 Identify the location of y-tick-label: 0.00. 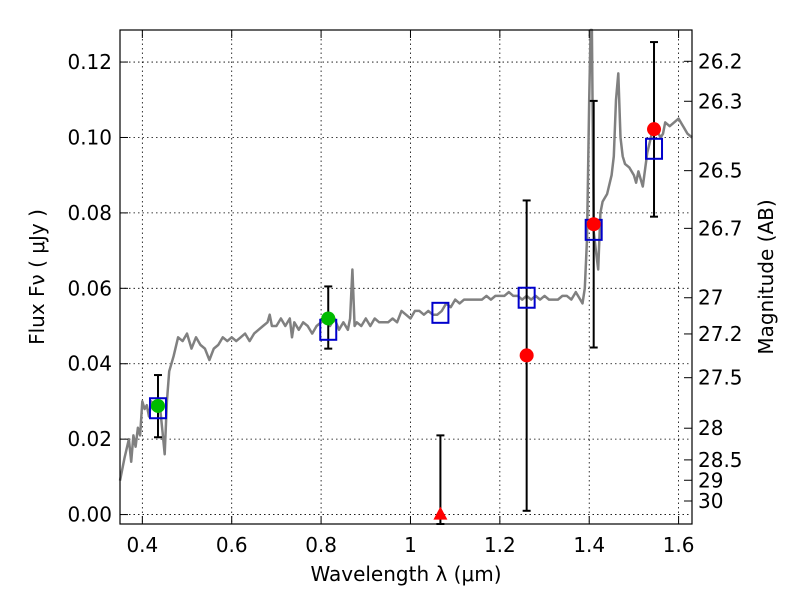
(89, 515).